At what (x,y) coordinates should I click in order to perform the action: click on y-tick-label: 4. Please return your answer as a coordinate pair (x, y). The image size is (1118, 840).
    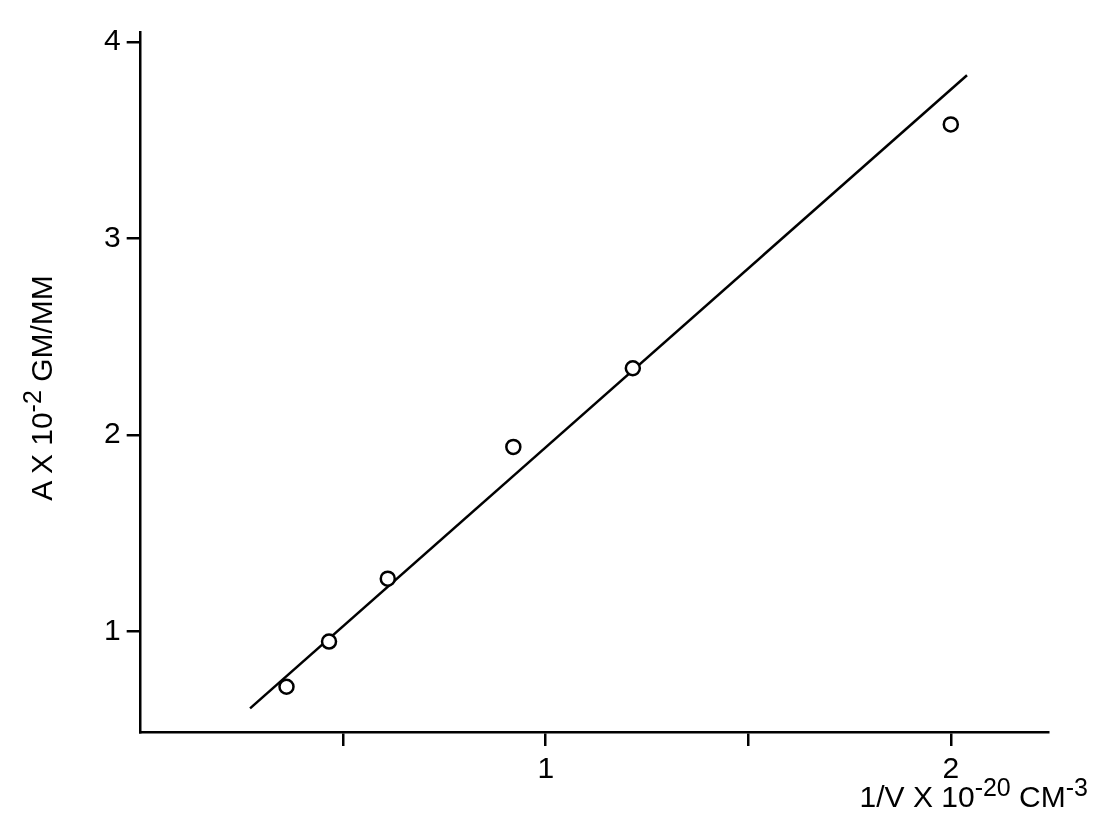
    Looking at the image, I should click on (112, 40).